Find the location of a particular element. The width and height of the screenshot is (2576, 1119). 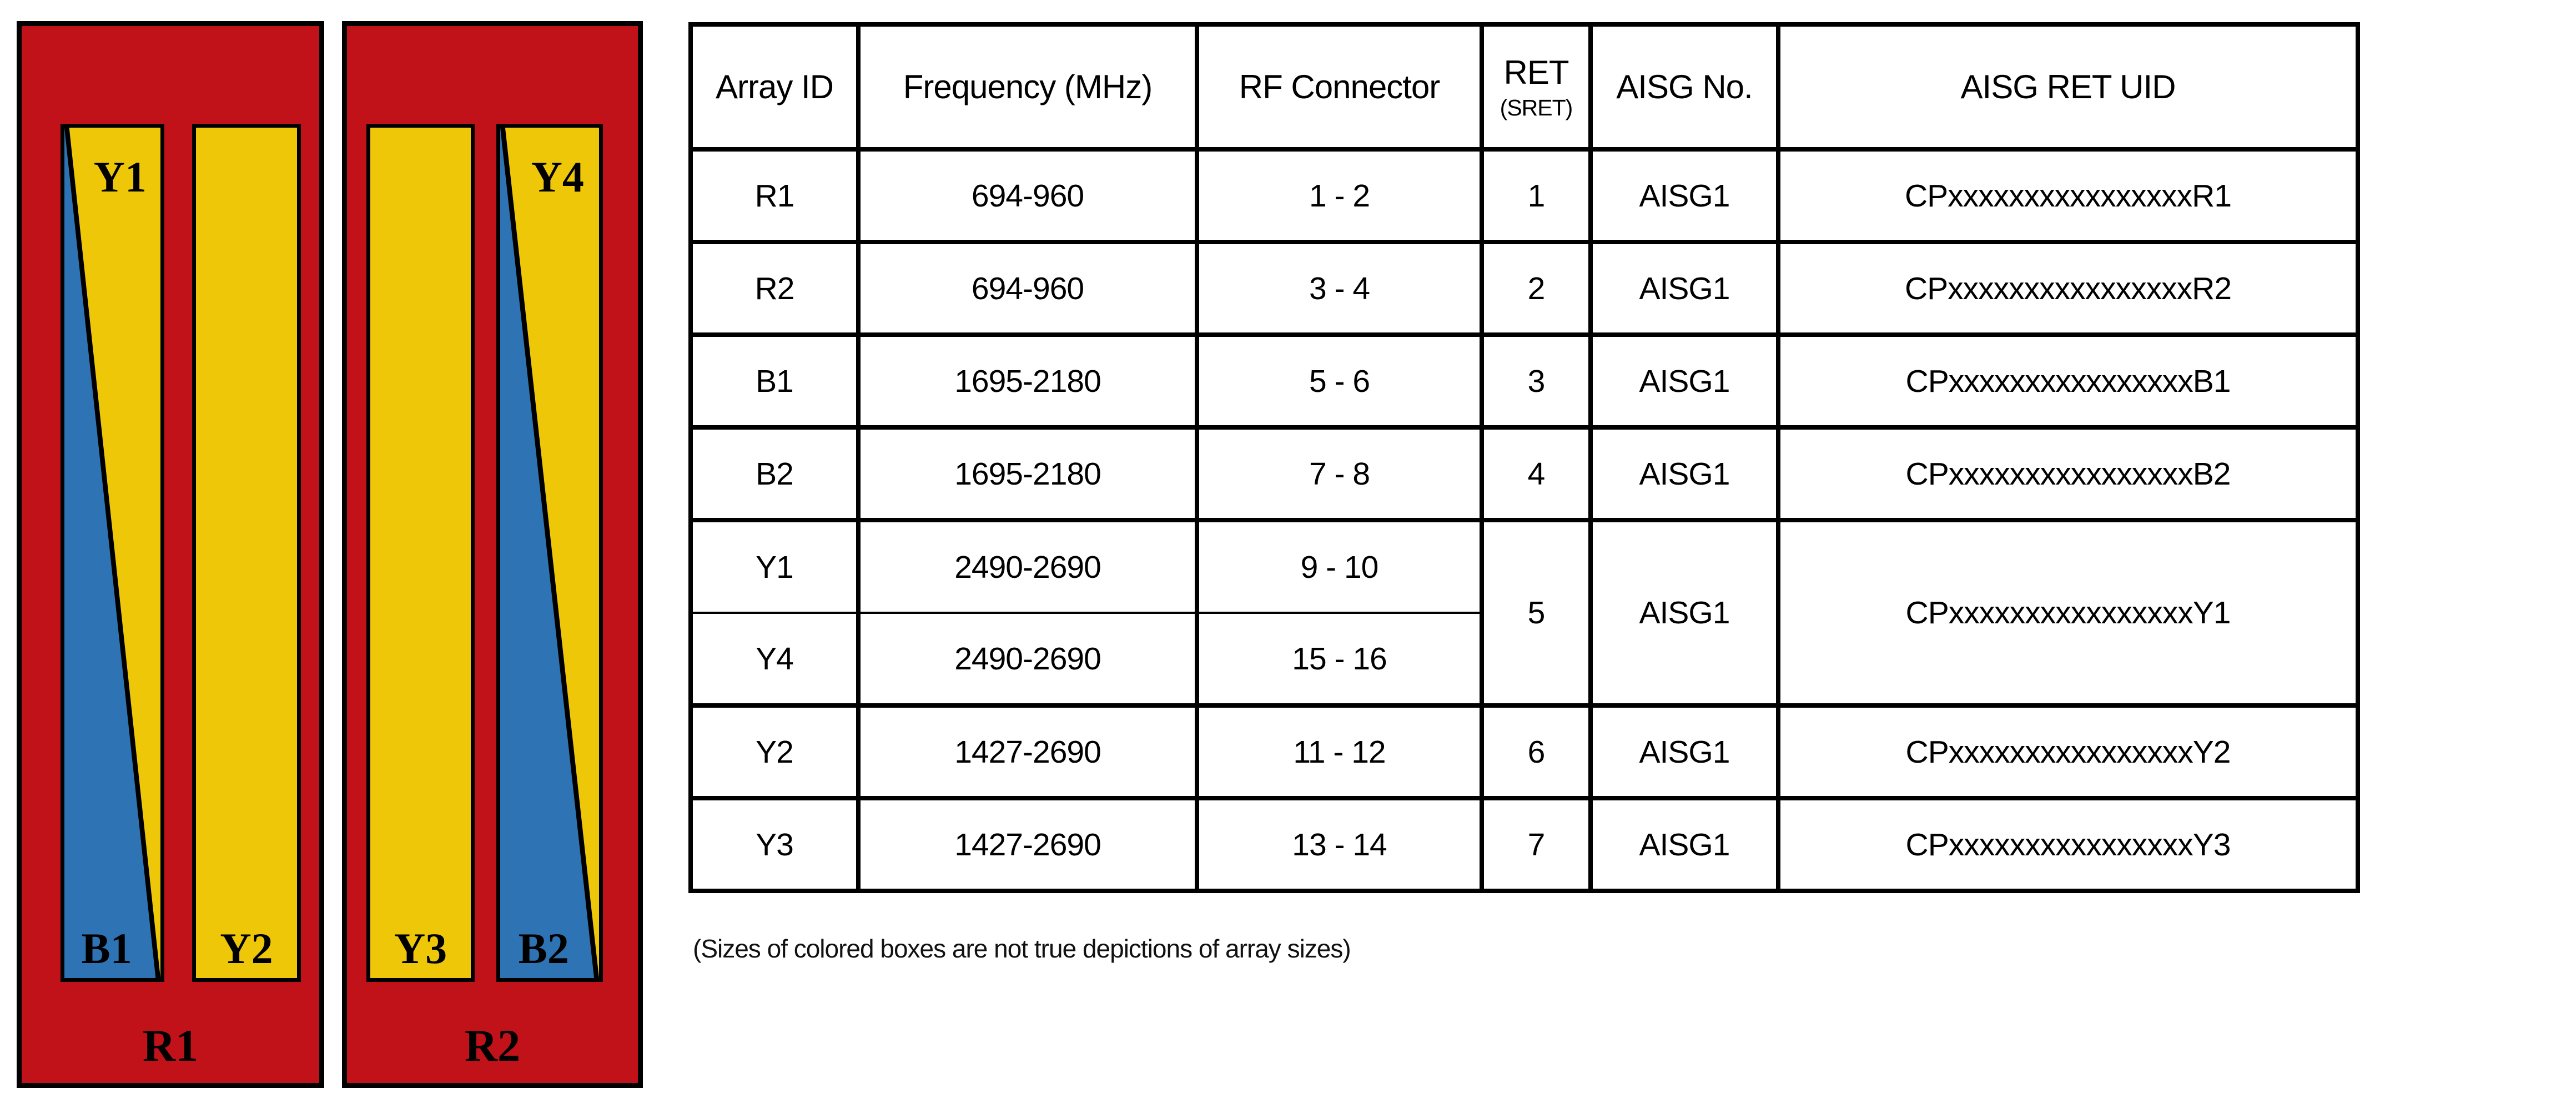

cell-rf-connector: 1 - 2 is located at coordinates (1339, 195).